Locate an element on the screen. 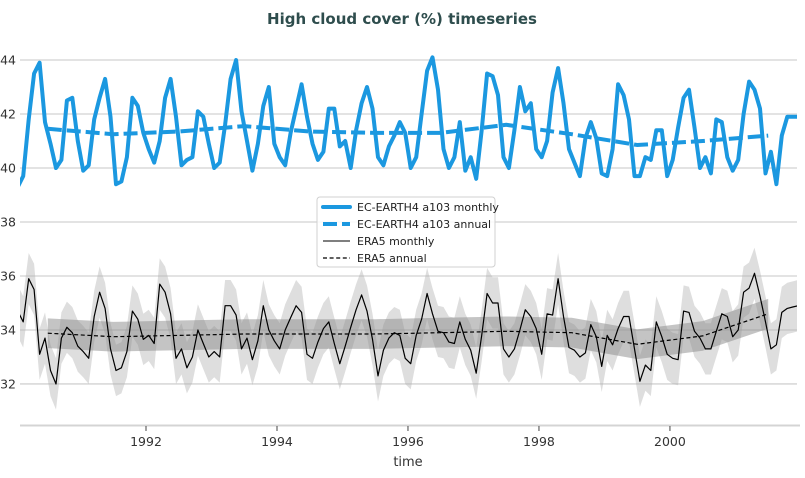 The width and height of the screenshot is (805, 478). legend-box is located at coordinates (406, 232).